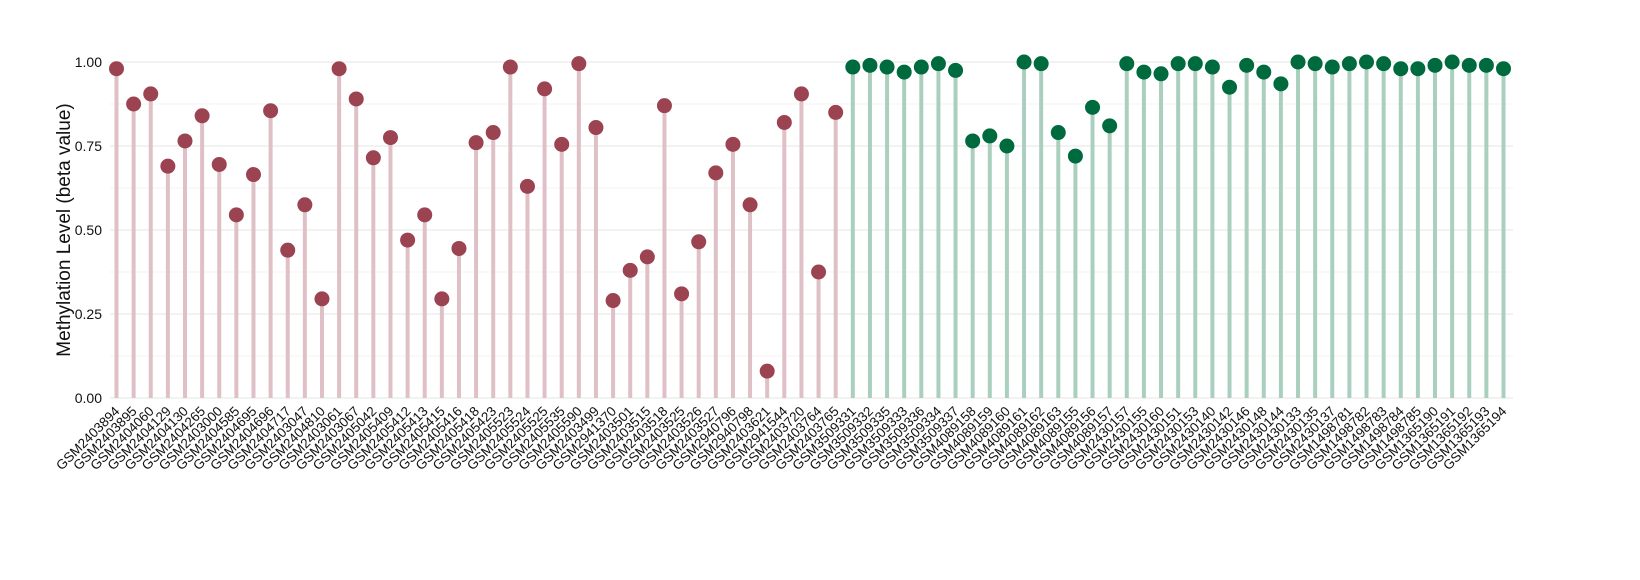 This screenshot has width=1640, height=580. I want to click on y-axis-title: Methylation Level (beta value), so click(64, 229).